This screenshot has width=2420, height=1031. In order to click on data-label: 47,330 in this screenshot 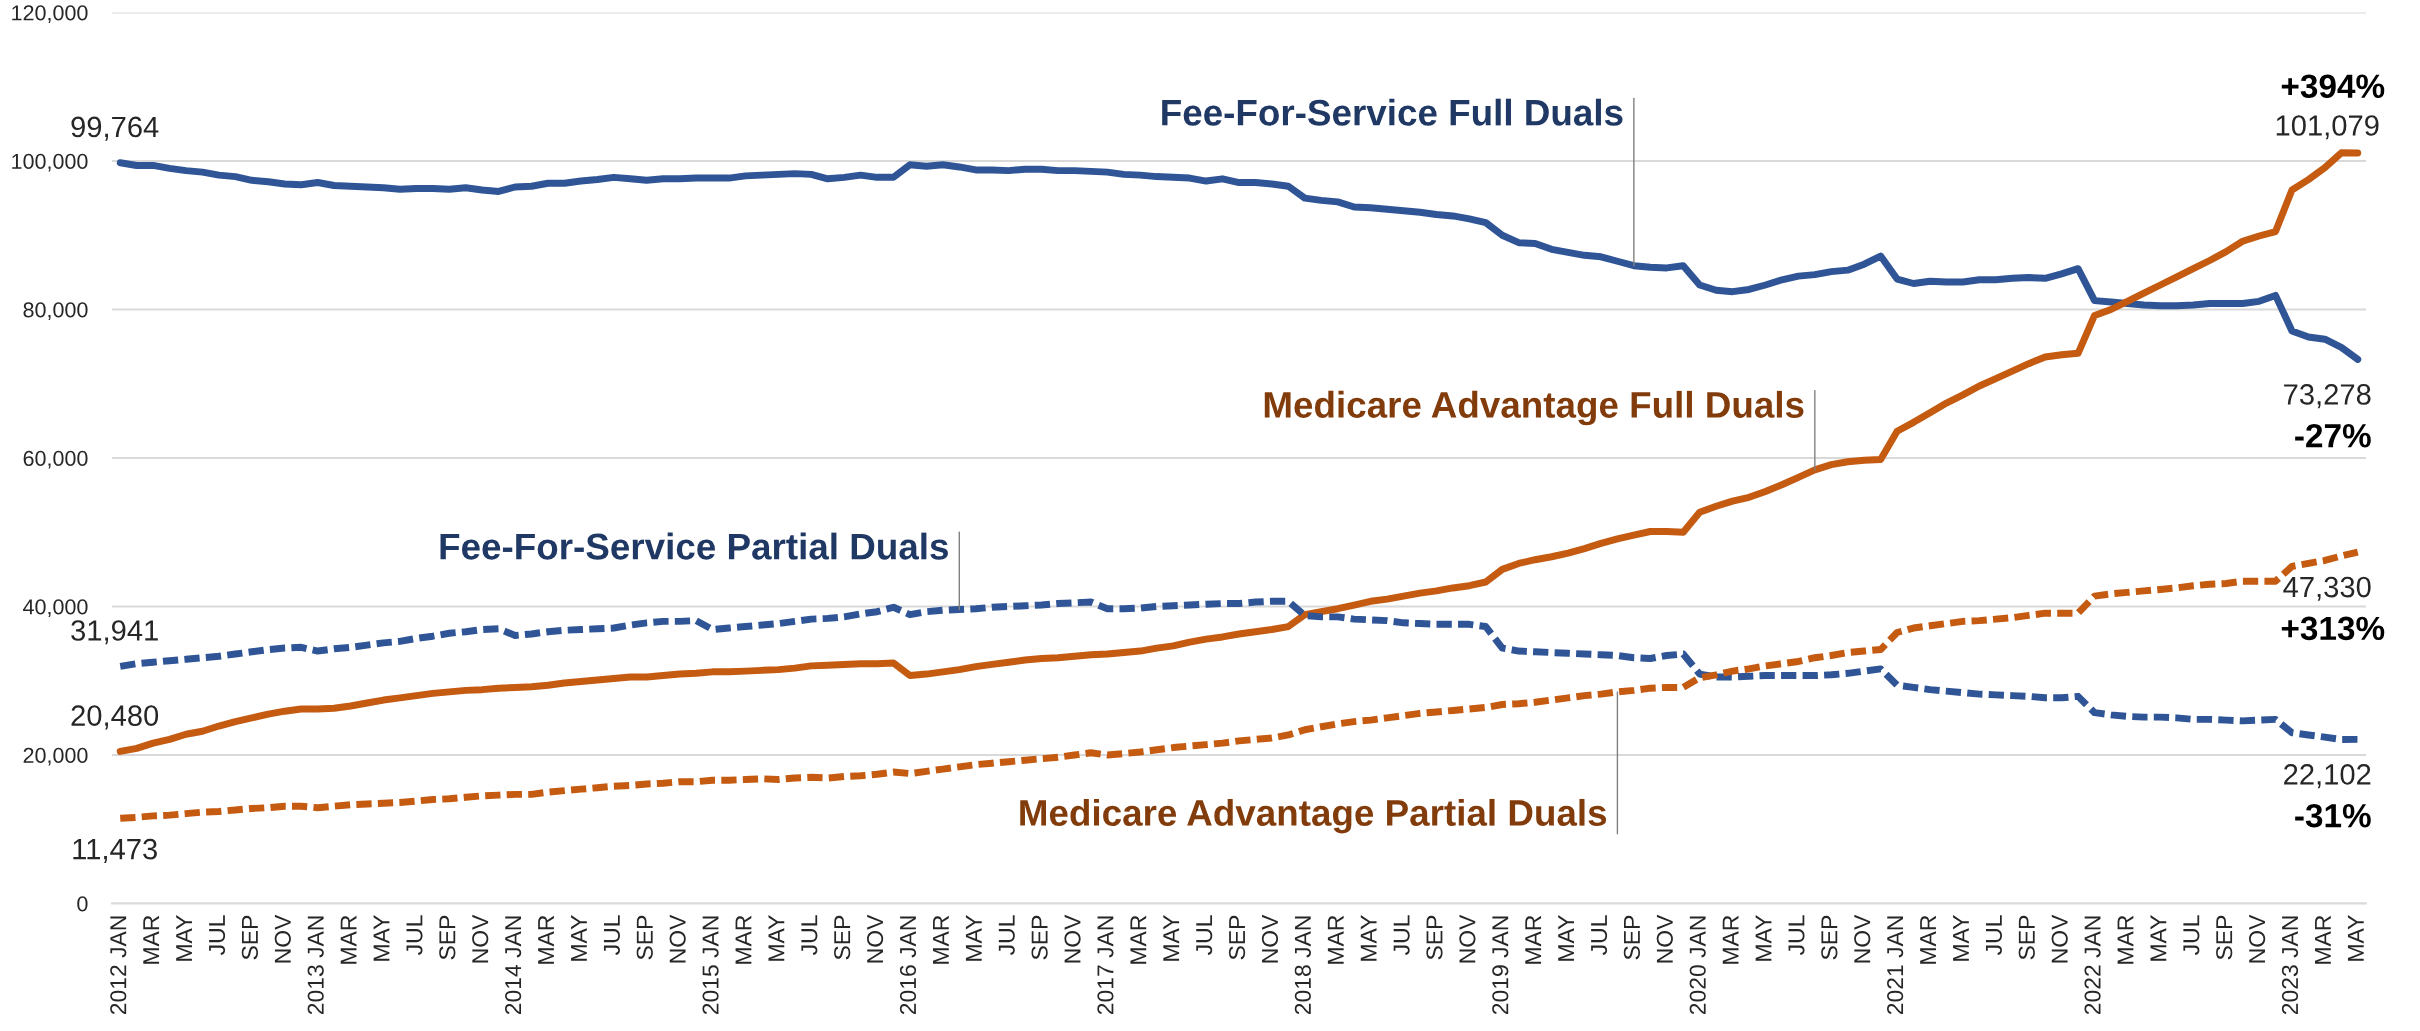, I will do `click(2327, 588)`.